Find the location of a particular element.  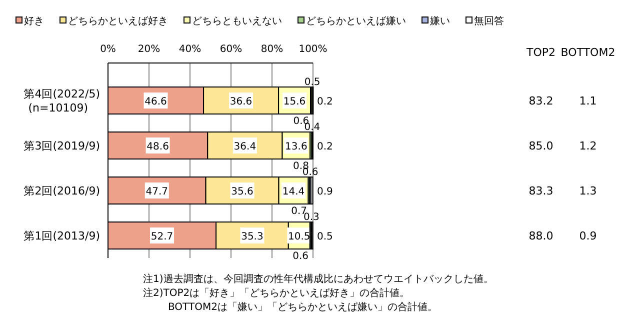

data-label: 14.4 is located at coordinates (293, 192).